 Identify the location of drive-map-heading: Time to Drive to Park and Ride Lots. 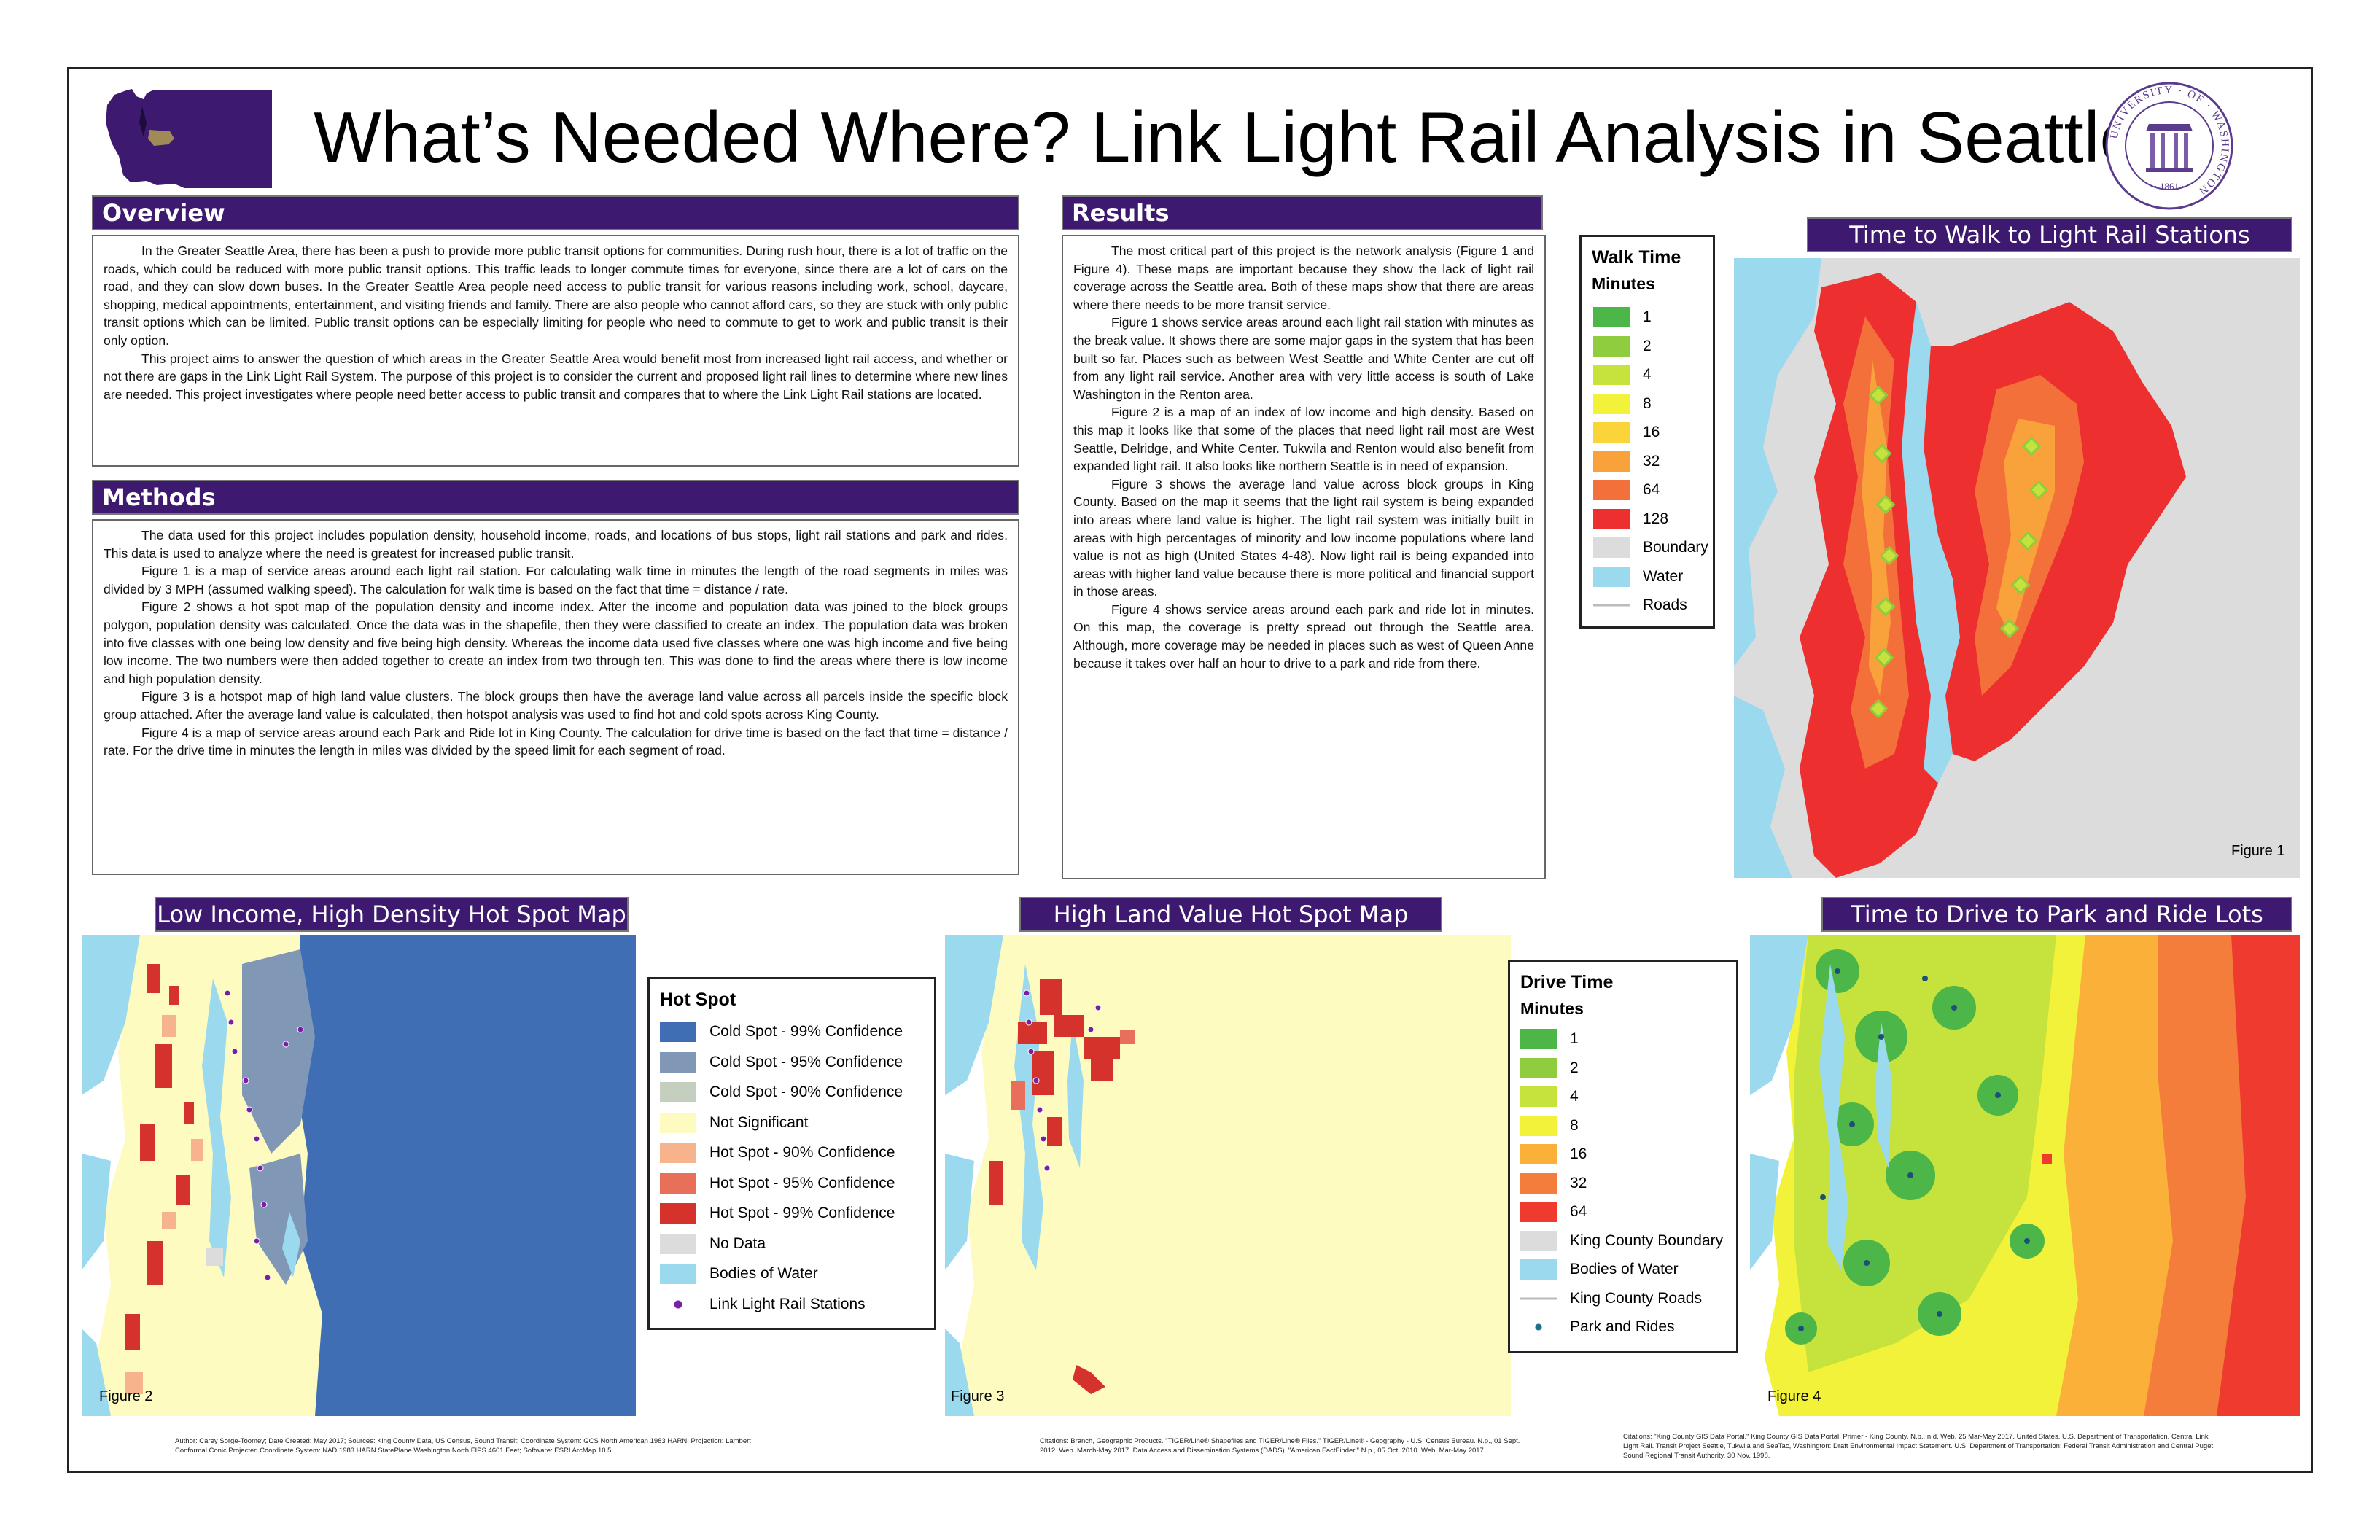
(2056, 914).